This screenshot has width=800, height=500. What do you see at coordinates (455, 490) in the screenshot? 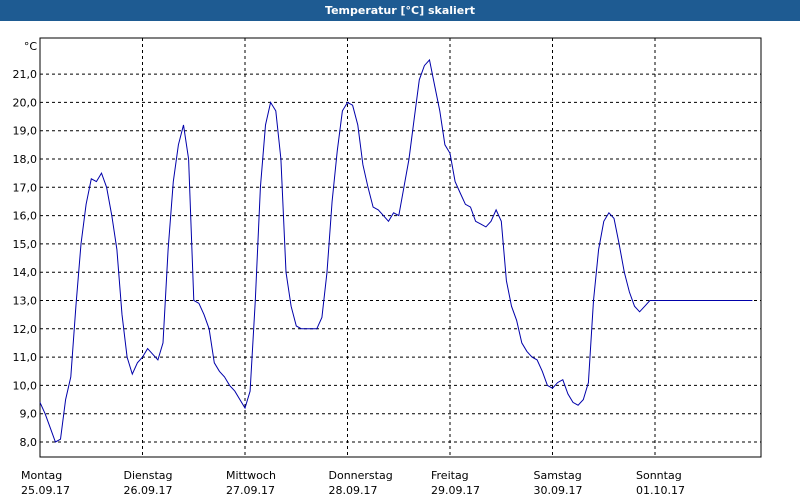
I see `x-tick-date-label: 29.09.17` at bounding box center [455, 490].